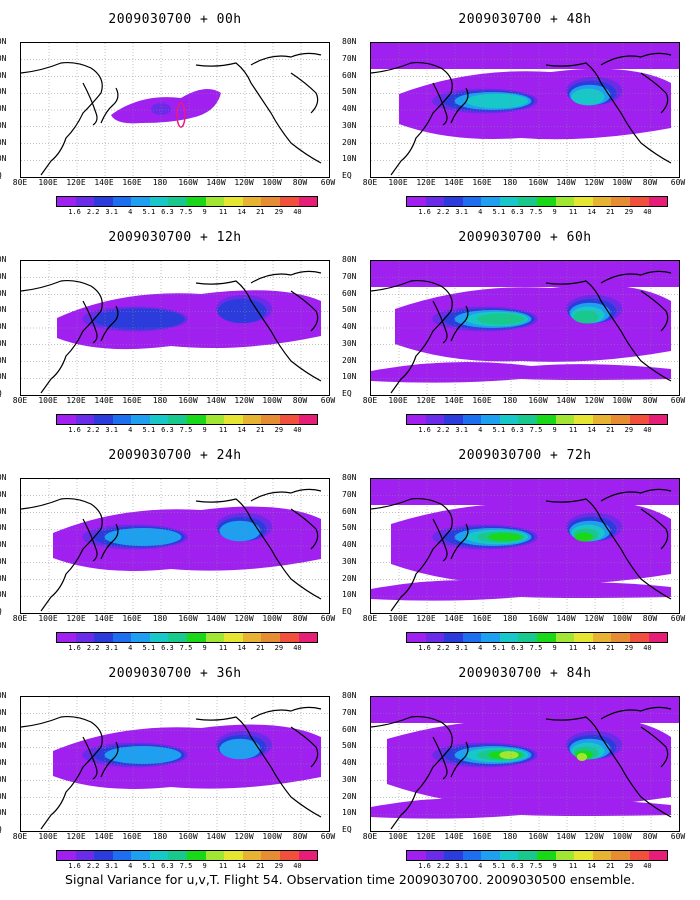 The height and width of the screenshot is (900, 700). Describe the element at coordinates (678, 836) in the screenshot. I see `longitude-label: 60W` at that location.